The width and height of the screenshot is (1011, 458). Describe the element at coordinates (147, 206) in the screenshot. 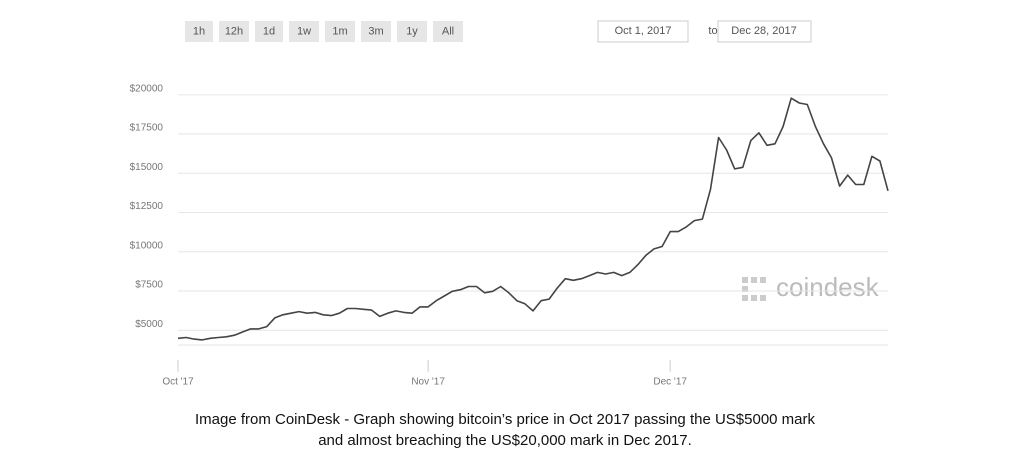

I see `y-tick-label: $12500` at that location.